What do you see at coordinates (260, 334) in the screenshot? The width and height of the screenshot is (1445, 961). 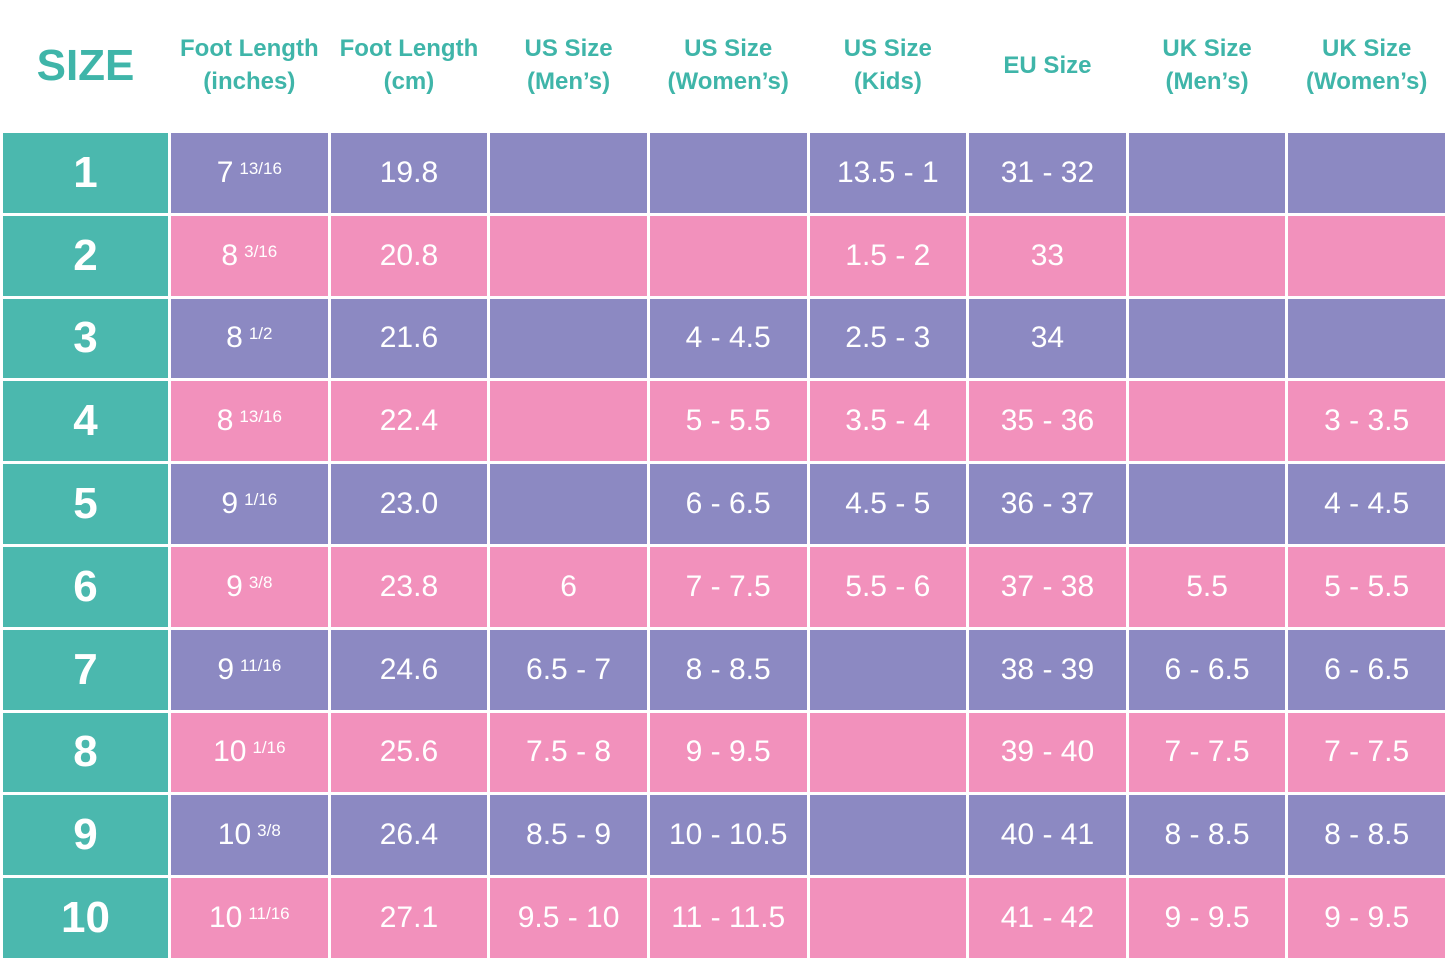 I see `fraction-inches: 1/2` at bounding box center [260, 334].